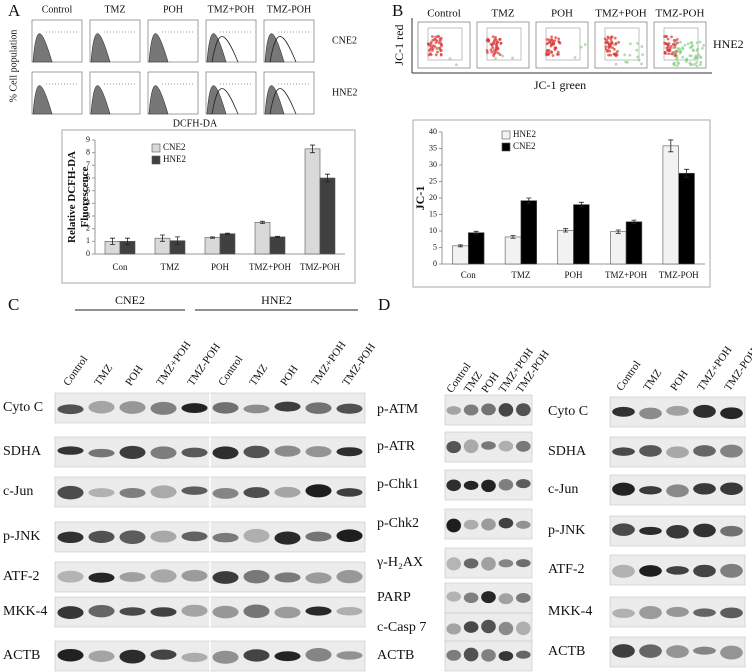 The width and height of the screenshot is (752, 672). Describe the element at coordinates (622, 44) in the screenshot. I see `gate` at that location.